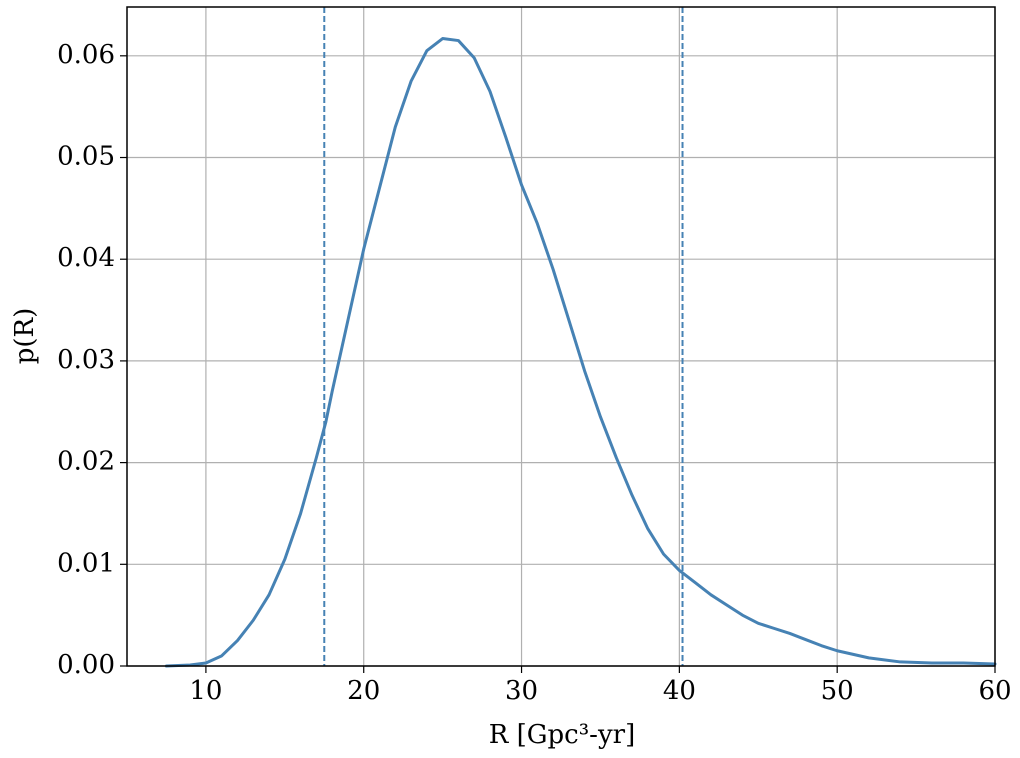  What do you see at coordinates (86, 665) in the screenshot?
I see `y-tick-label: 0.00` at bounding box center [86, 665].